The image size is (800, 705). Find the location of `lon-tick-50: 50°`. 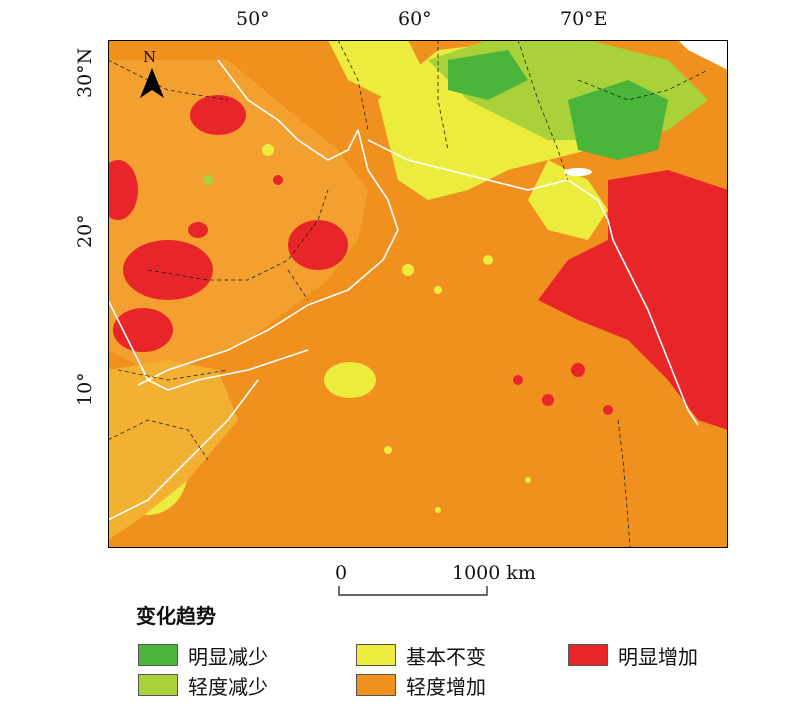

lon-tick-50: 50° is located at coordinates (253, 19).